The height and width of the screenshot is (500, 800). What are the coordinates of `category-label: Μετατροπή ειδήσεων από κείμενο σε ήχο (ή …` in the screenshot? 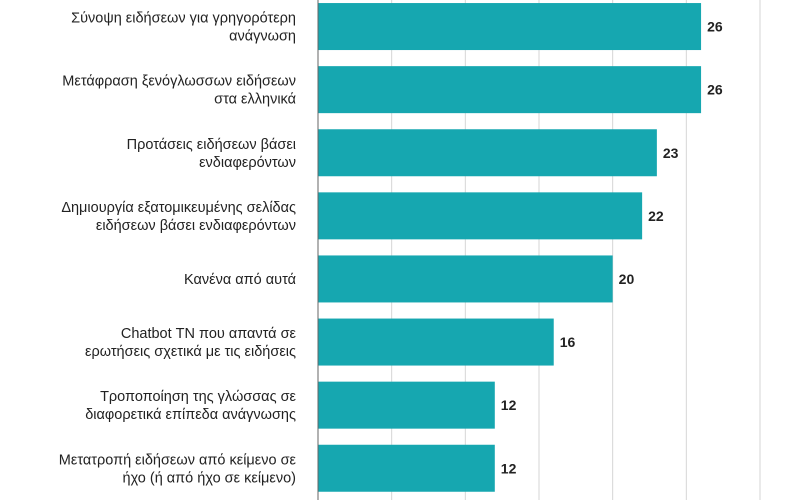 It's located at (178, 469).